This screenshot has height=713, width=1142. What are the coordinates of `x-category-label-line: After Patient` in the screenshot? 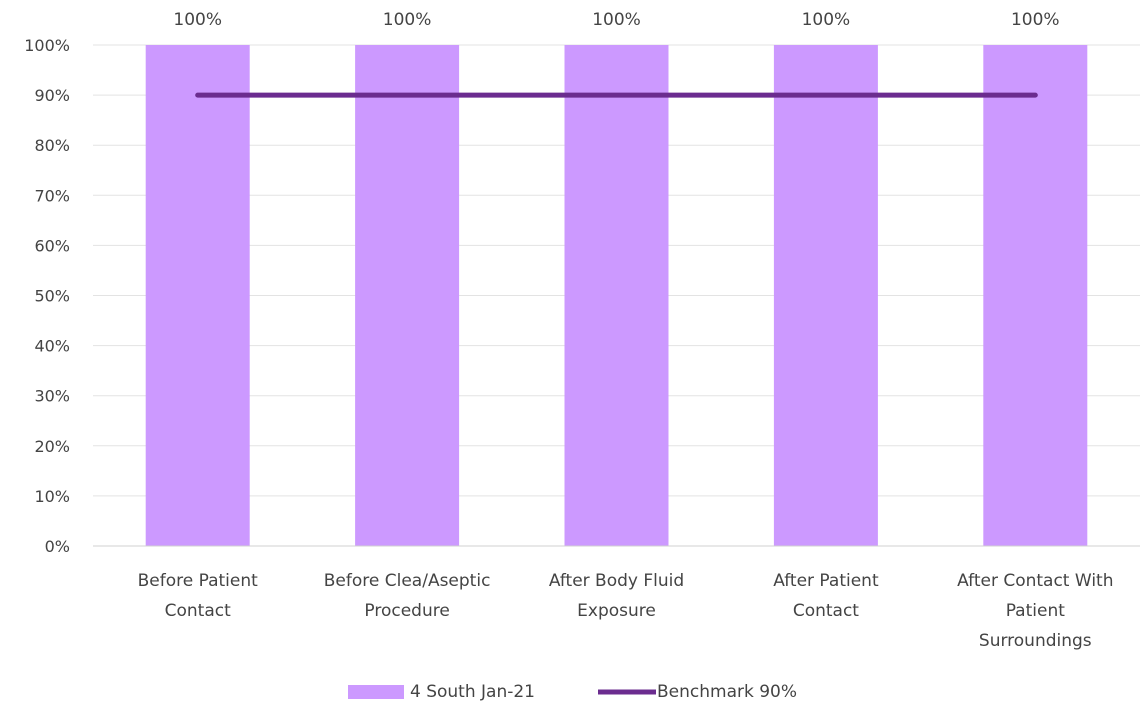 It's located at (826, 581).